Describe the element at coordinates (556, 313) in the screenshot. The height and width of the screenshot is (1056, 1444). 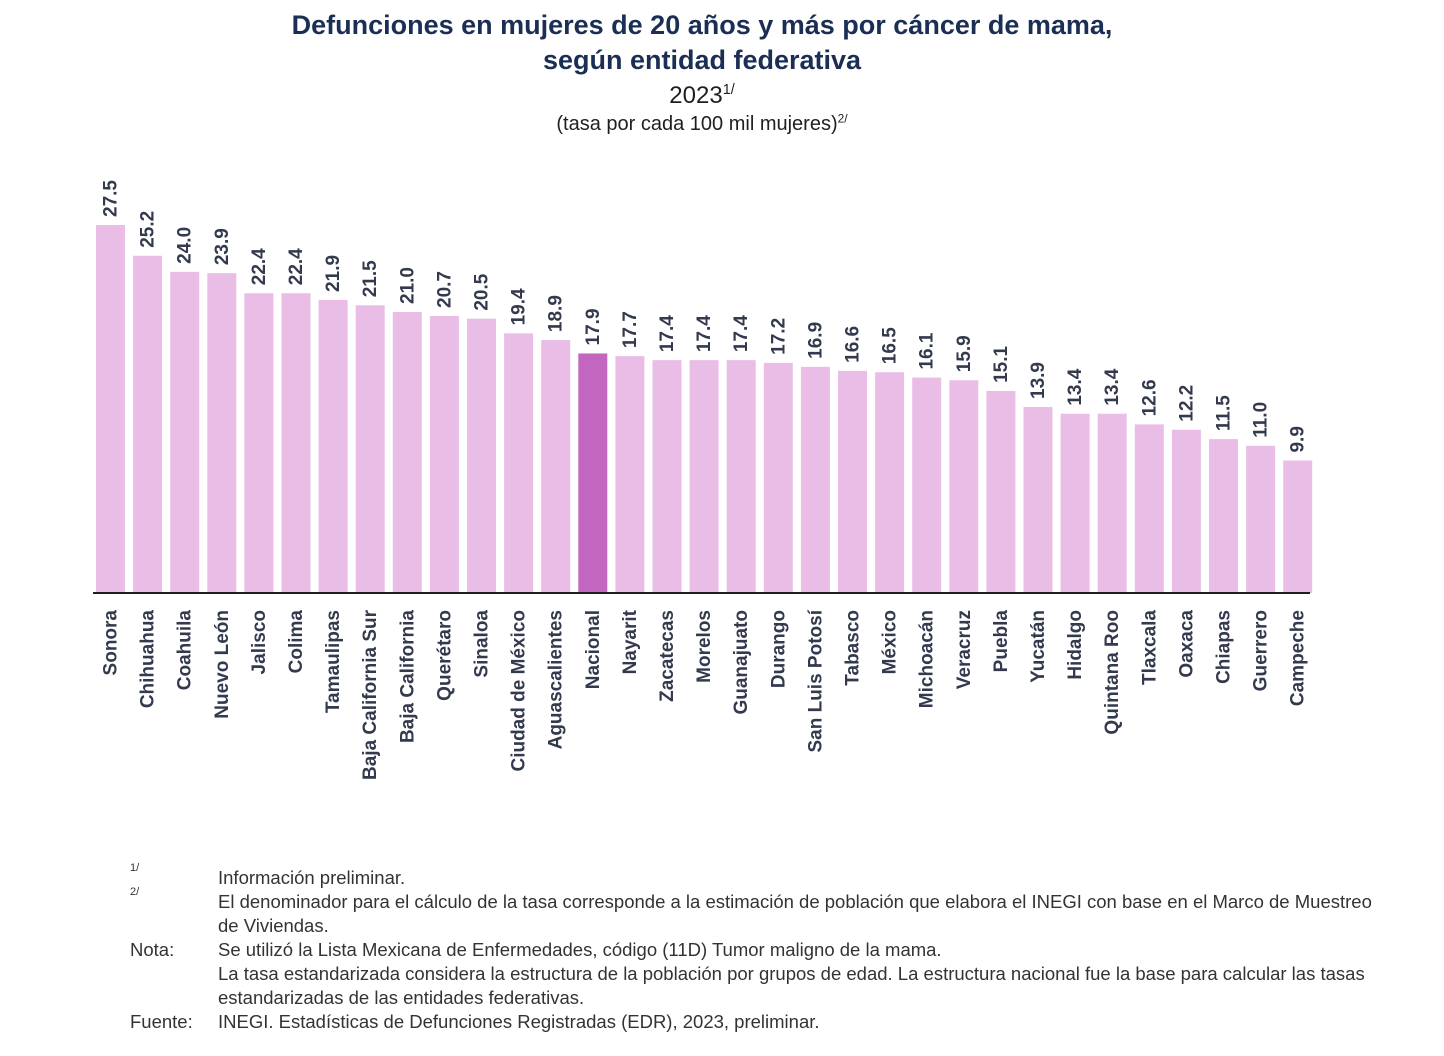
I see `value-label-12: 18.9` at that location.